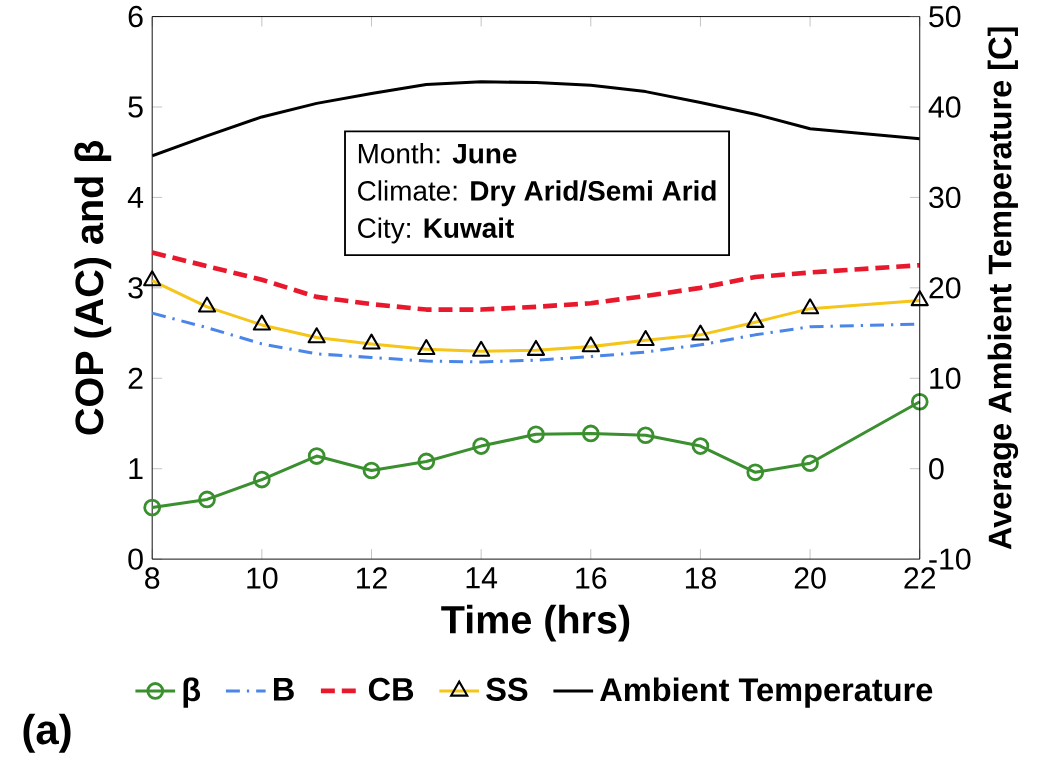  I want to click on text: (a), so click(47, 733).